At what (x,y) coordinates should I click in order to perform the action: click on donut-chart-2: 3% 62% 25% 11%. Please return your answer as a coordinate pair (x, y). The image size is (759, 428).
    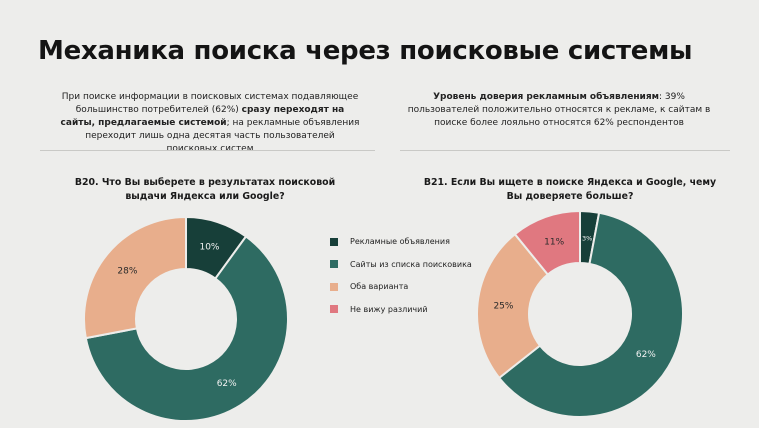
    Looking at the image, I should click on (580, 313).